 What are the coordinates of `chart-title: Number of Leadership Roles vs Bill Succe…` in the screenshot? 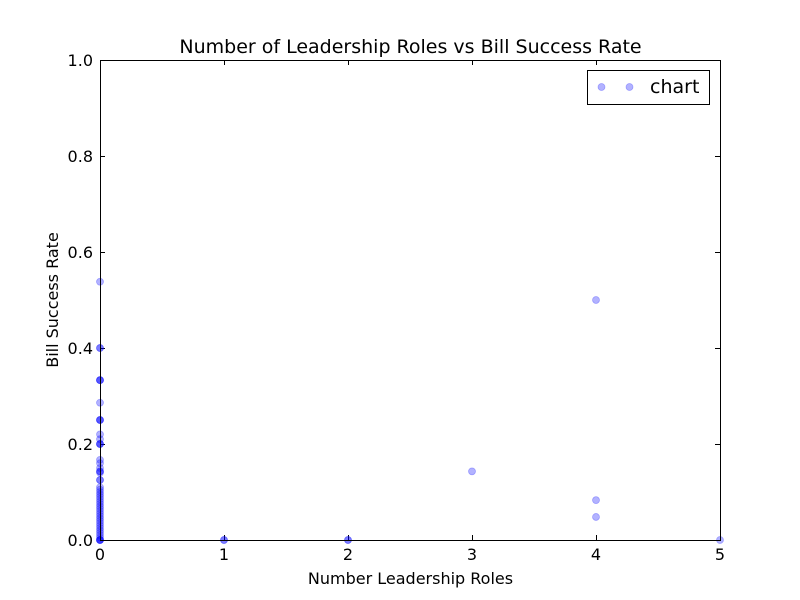 It's located at (410, 47).